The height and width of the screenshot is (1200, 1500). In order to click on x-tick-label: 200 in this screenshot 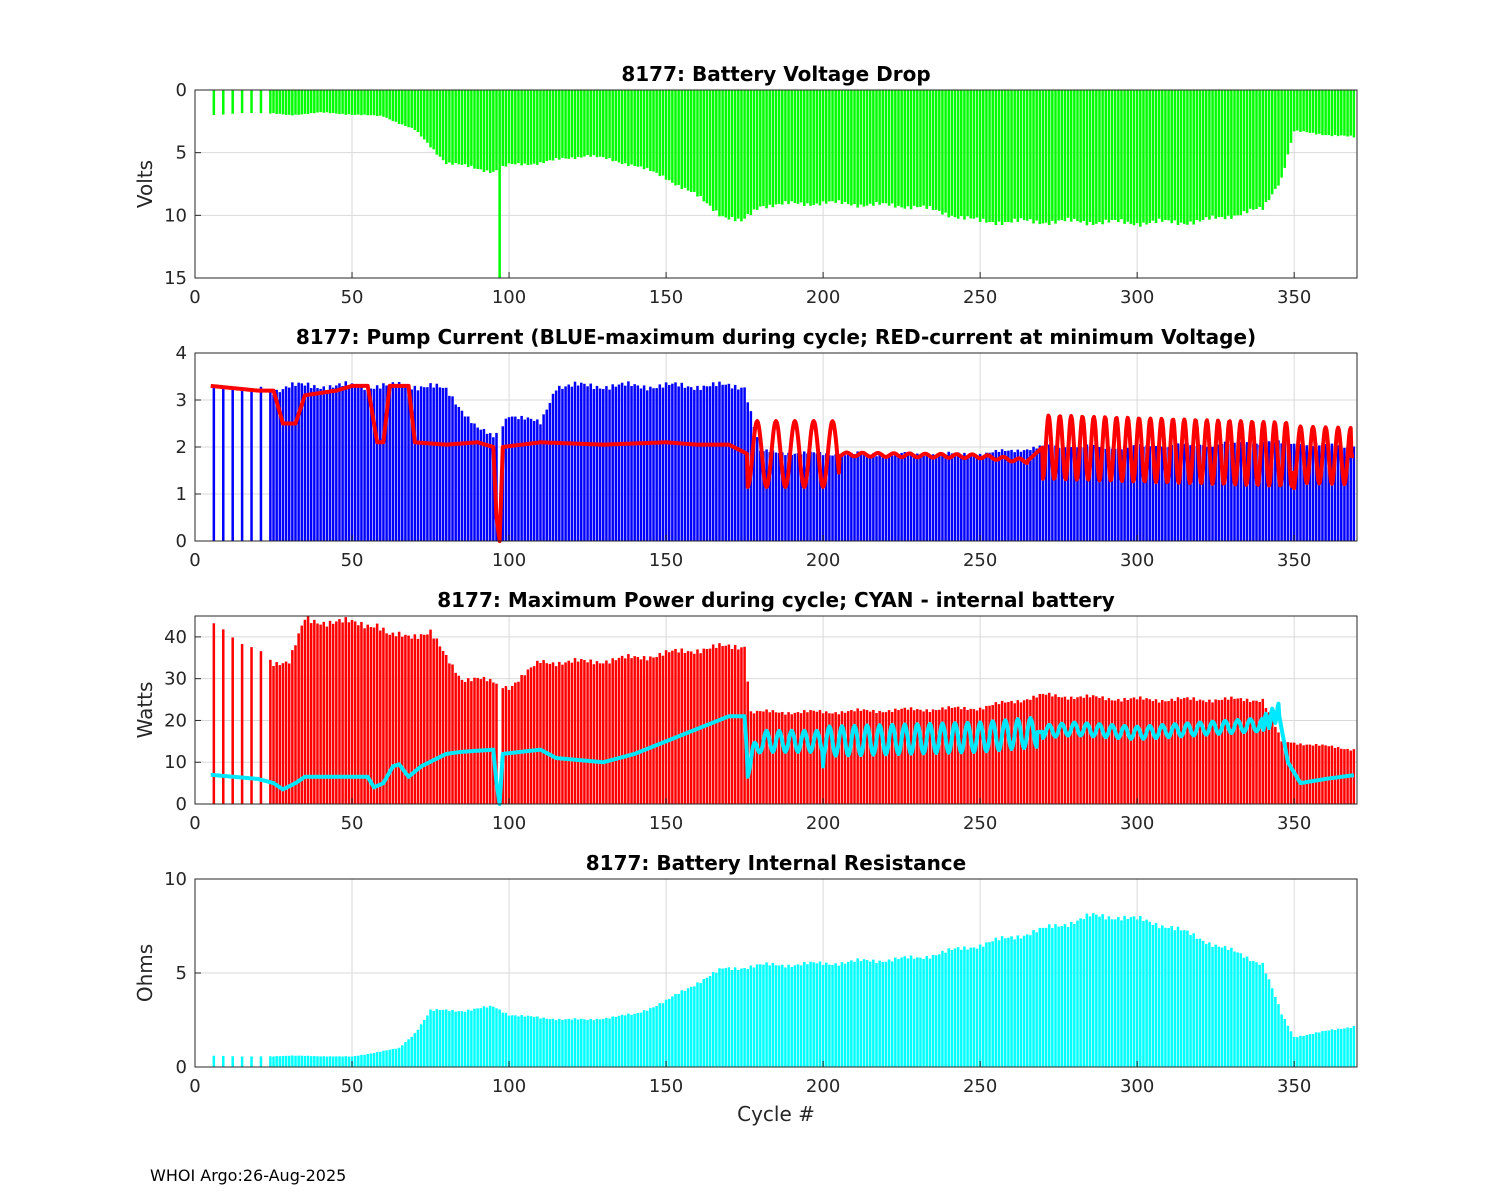, I will do `click(823, 297)`.